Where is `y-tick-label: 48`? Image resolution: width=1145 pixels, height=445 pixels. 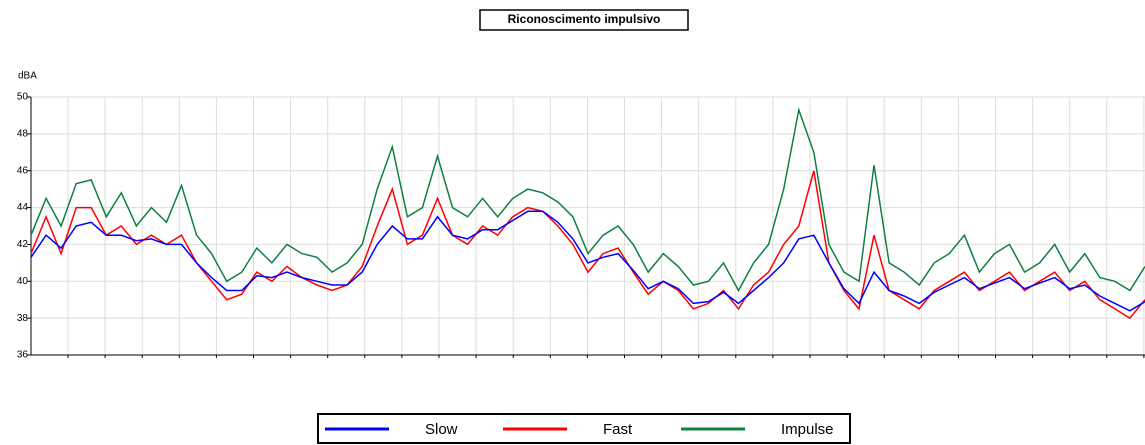 y-tick-label: 48 is located at coordinates (23, 133).